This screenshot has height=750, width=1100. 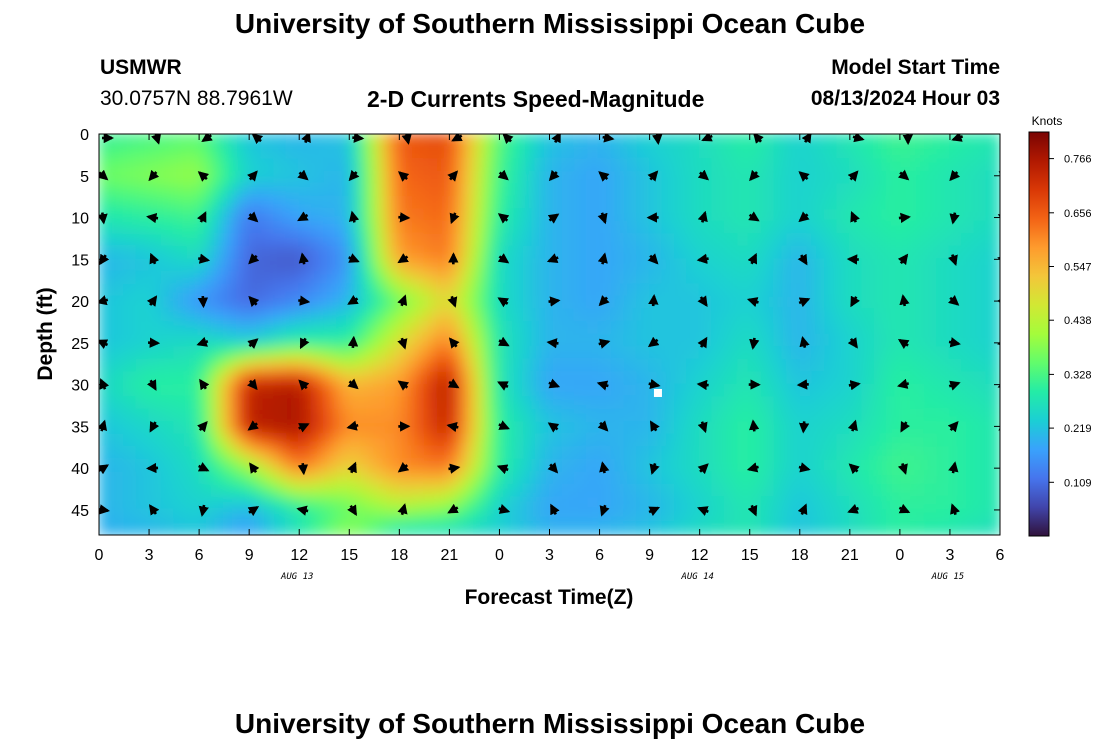 I want to click on colorbar-scale, so click(x=1039, y=334).